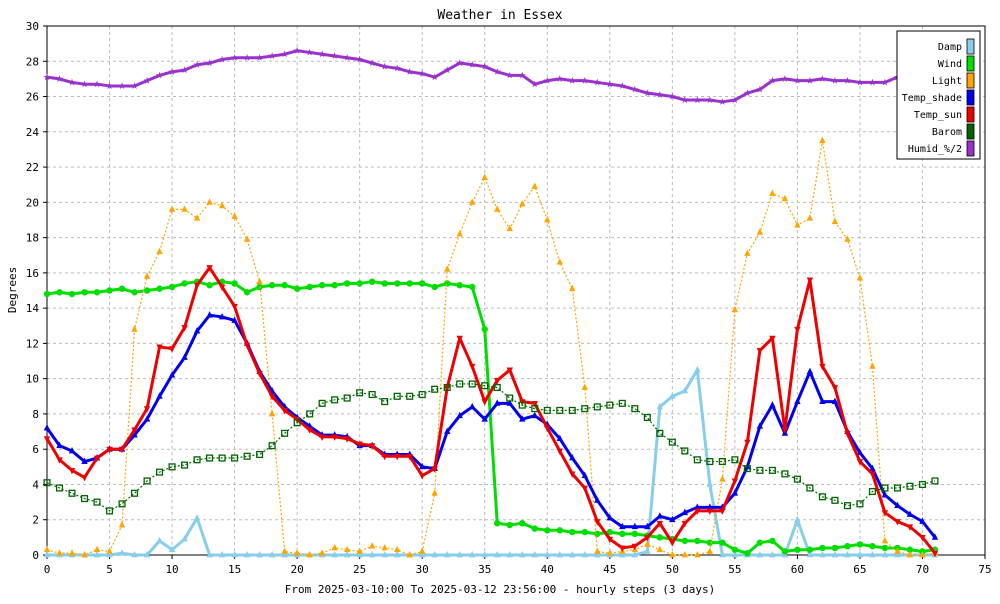 The height and width of the screenshot is (604, 1000). I want to click on x-tick-label: 10, so click(171, 569).